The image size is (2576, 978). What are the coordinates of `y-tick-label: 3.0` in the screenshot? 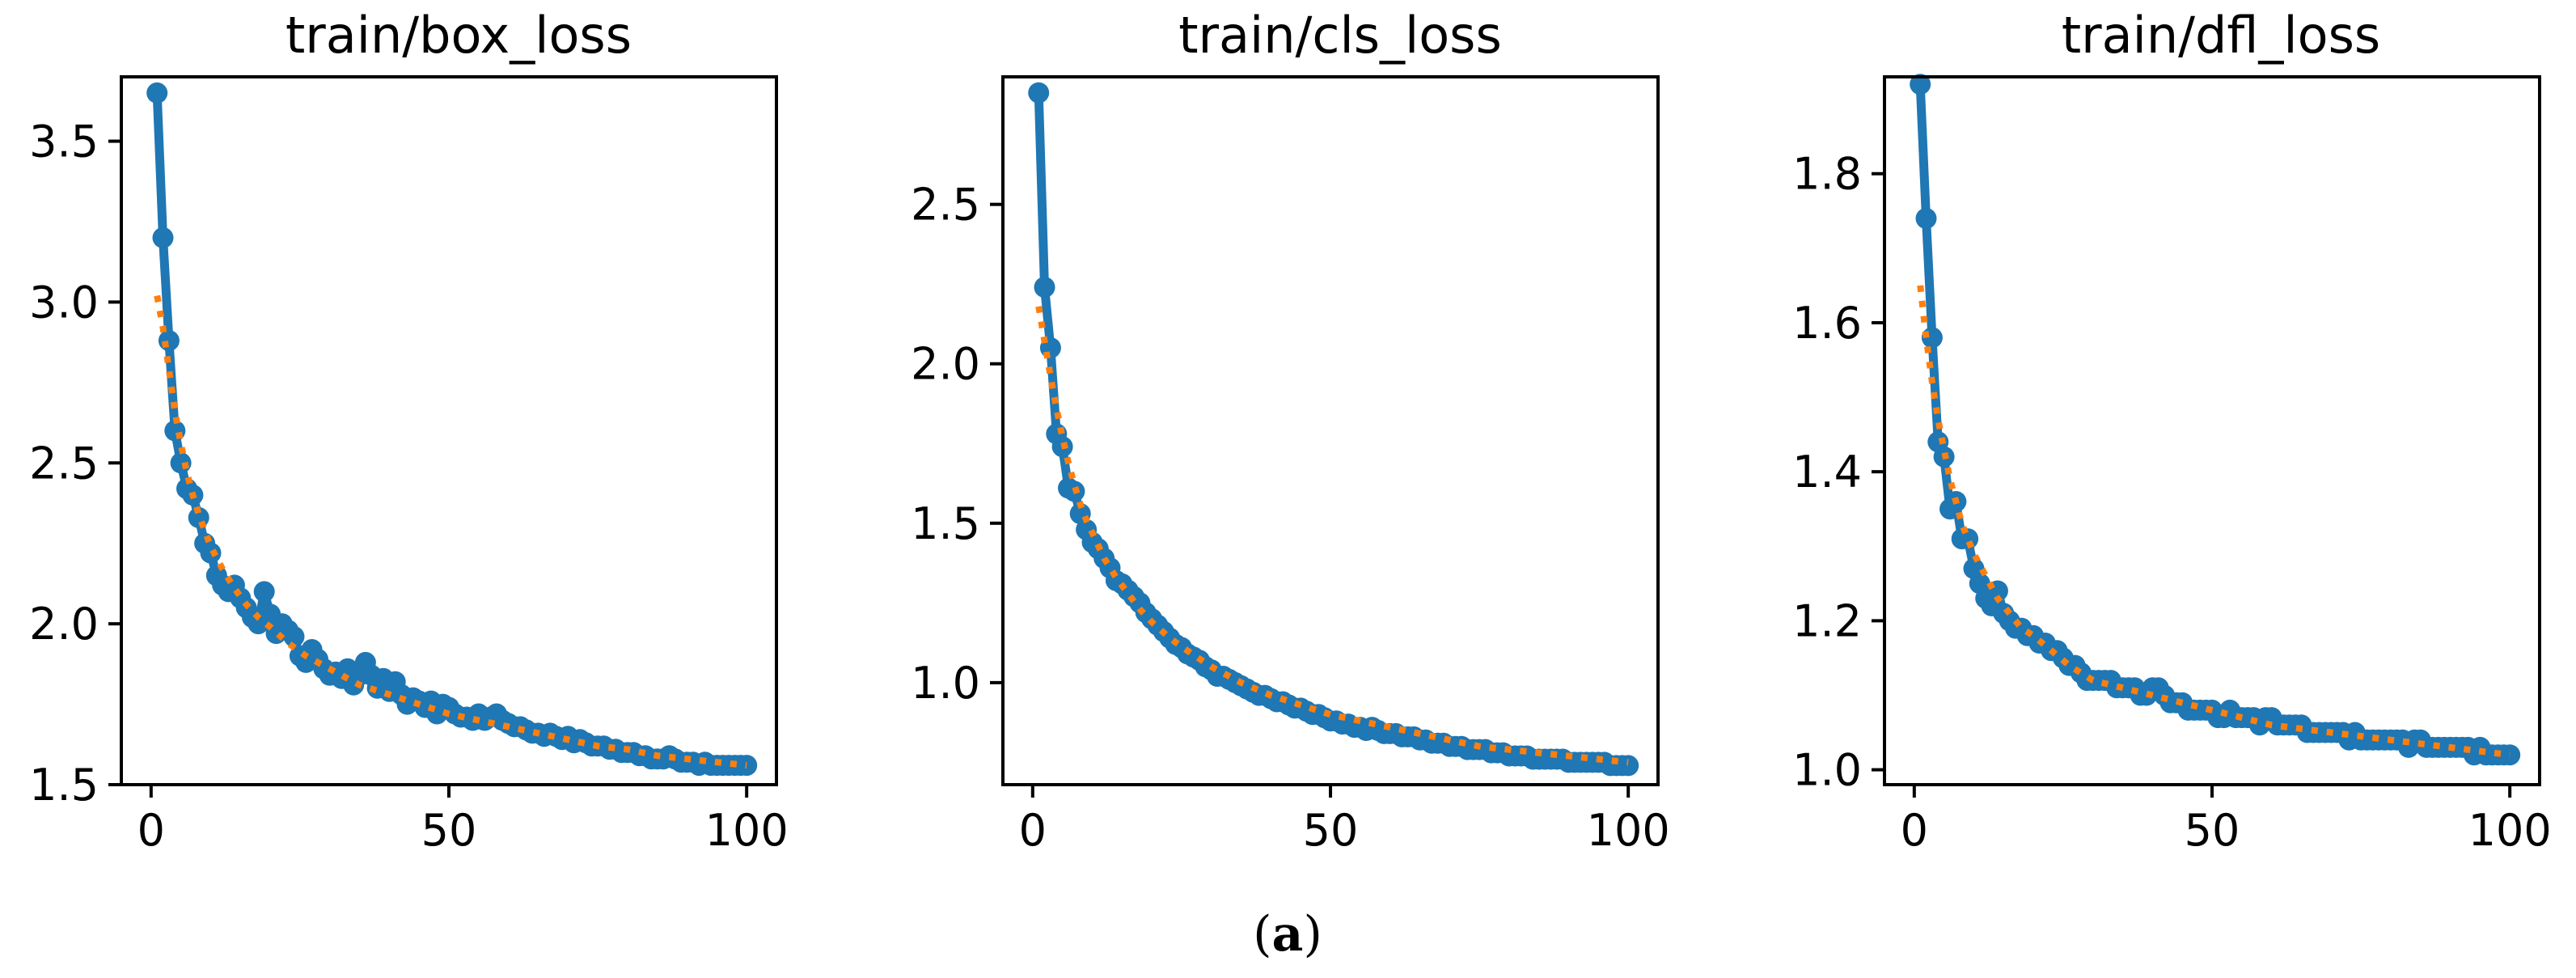 It's located at (64, 302).